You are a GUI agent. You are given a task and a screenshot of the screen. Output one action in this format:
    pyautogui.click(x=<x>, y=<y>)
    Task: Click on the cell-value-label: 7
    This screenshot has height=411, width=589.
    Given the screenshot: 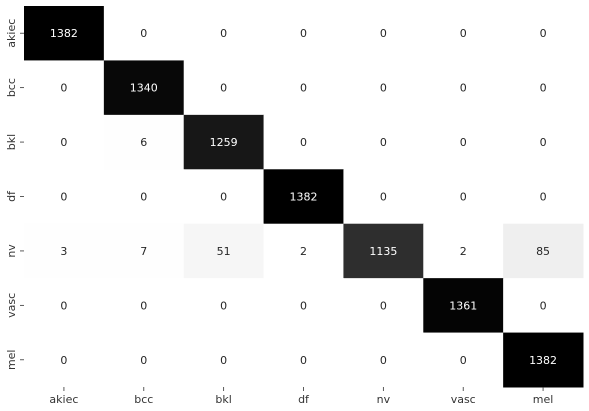 What is the action you would take?
    pyautogui.click(x=143, y=251)
    